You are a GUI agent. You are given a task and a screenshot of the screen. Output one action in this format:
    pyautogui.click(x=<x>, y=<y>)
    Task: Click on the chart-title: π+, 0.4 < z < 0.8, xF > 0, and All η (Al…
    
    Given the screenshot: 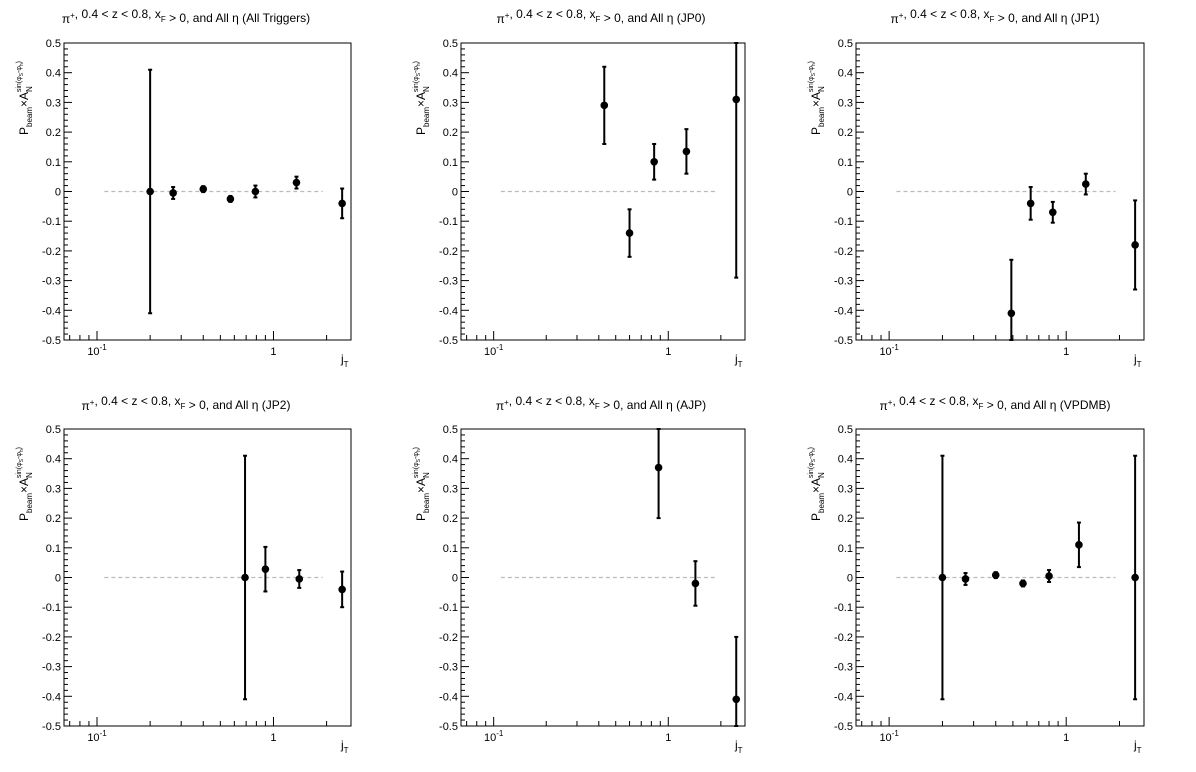 What is the action you would take?
    pyautogui.click(x=186, y=16)
    